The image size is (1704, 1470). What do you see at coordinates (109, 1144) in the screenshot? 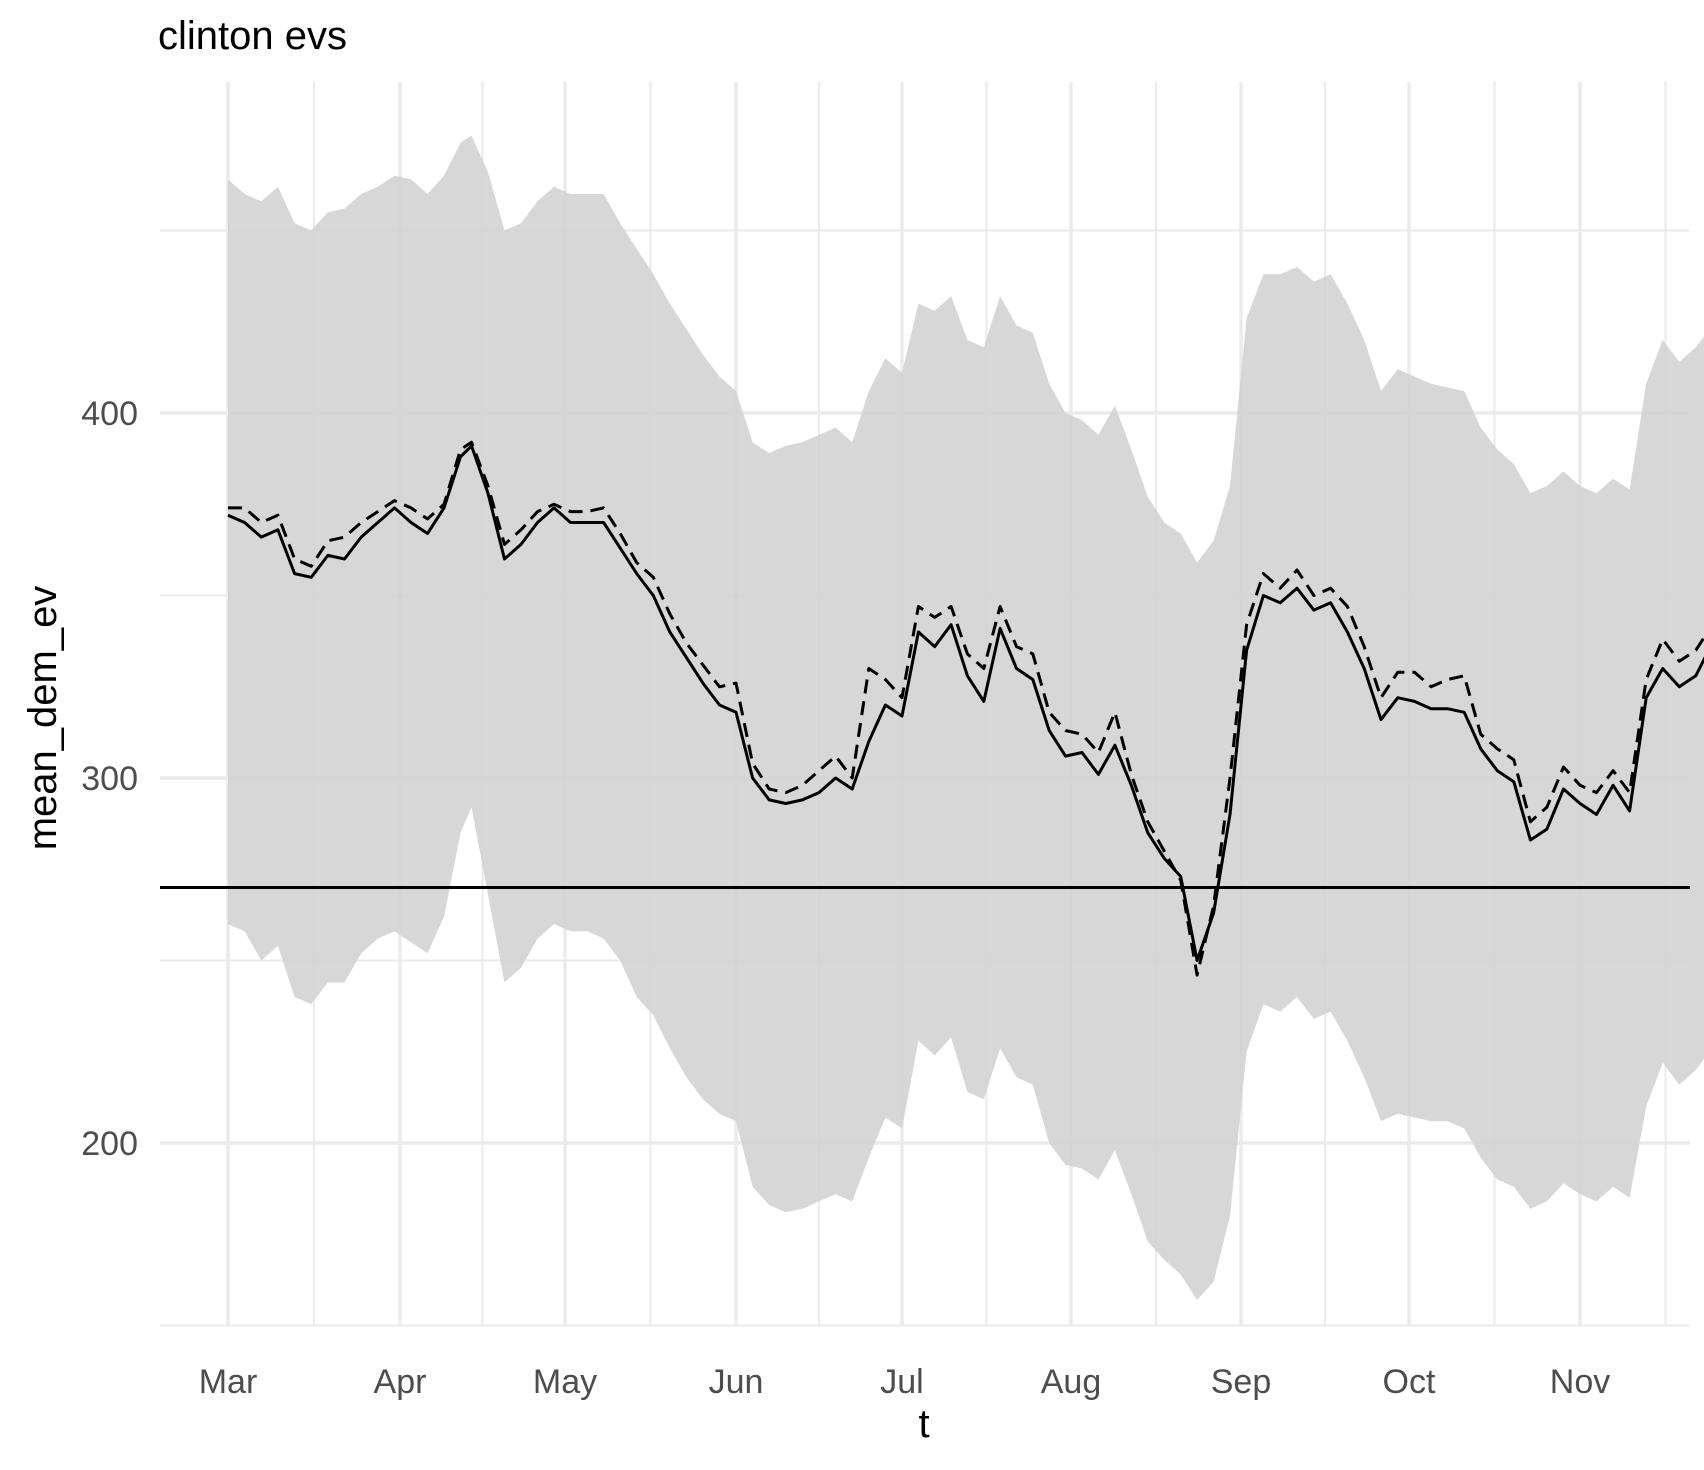
I see `y-tick-label: 200` at bounding box center [109, 1144].